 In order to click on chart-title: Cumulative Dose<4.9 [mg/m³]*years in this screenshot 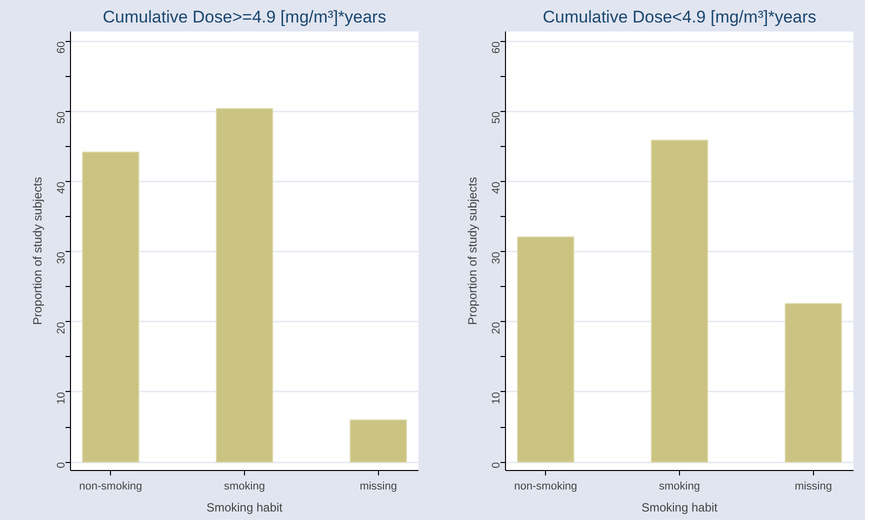, I will do `click(679, 17)`.